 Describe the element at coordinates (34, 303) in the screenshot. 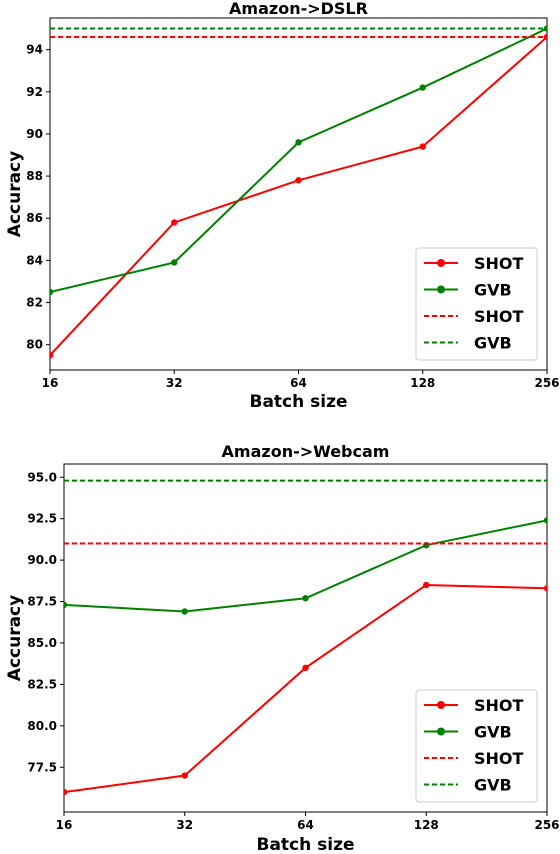

I see `y-tick-label: 82` at that location.